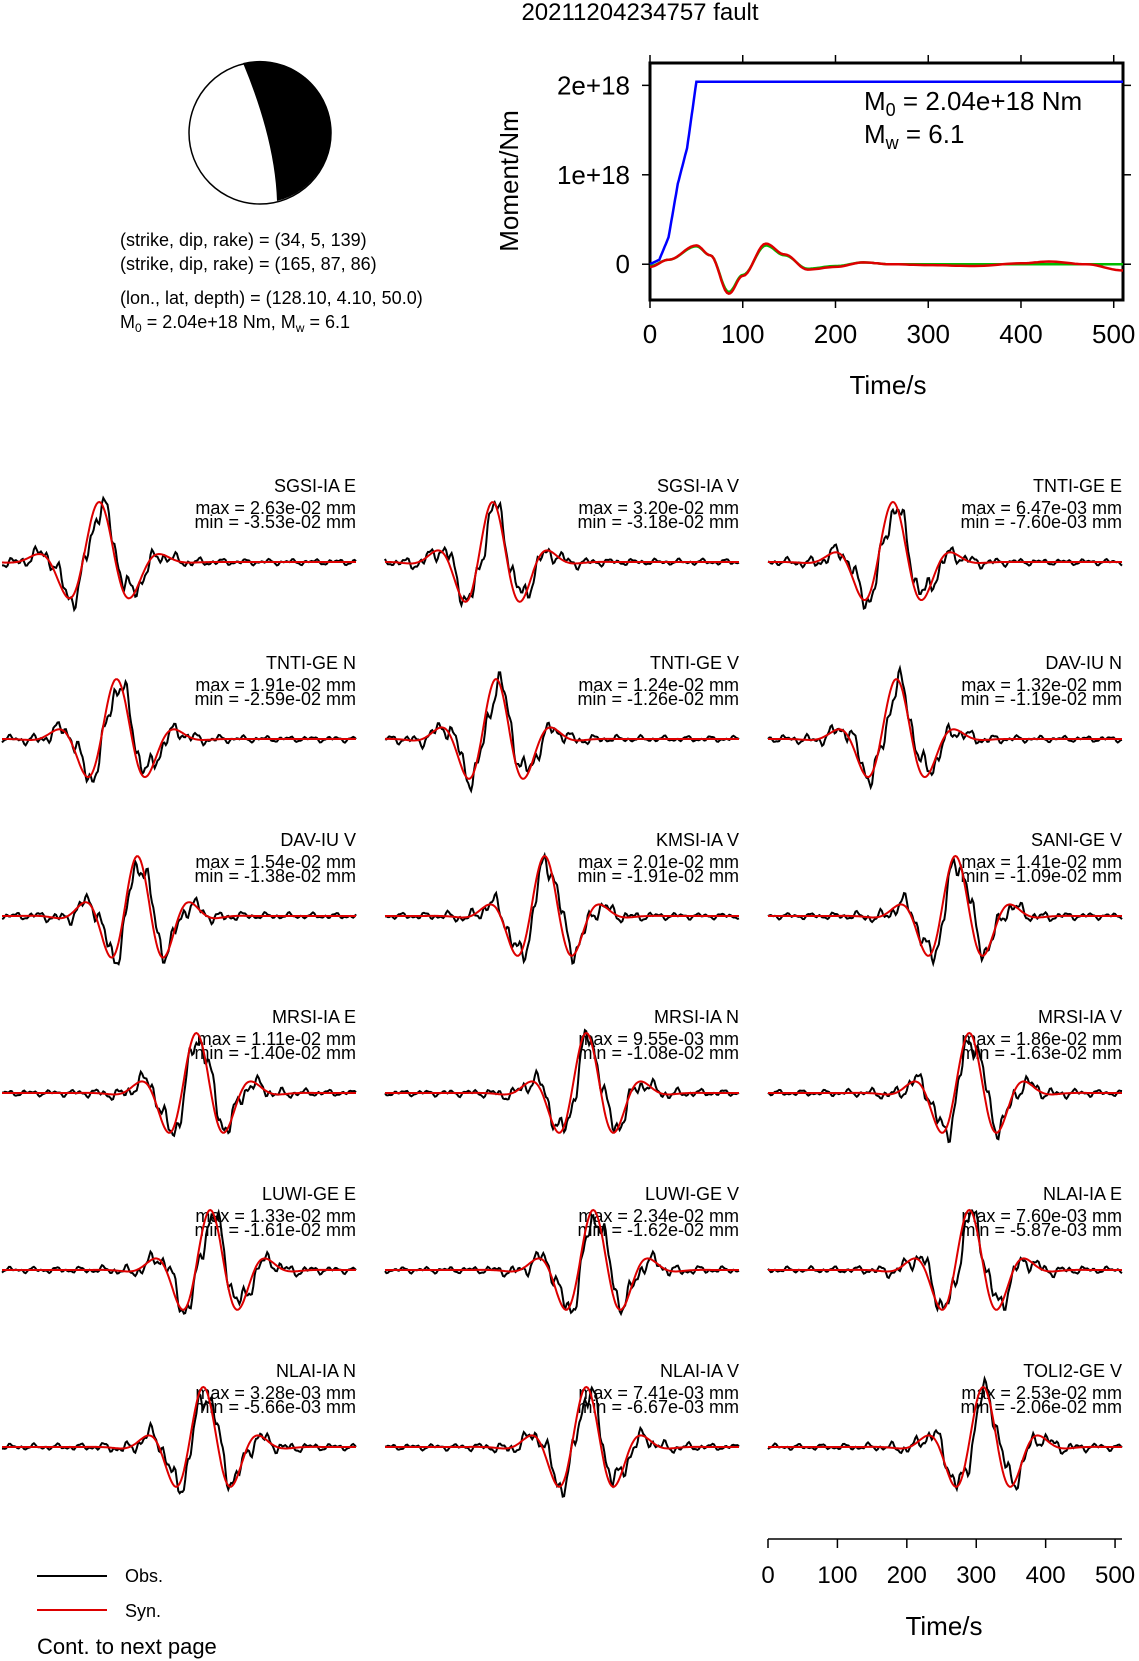 The image size is (1139, 1661). Describe the element at coordinates (1041, 522) in the screenshot. I see `station-min: min = -7.60e-03 mm` at that location.